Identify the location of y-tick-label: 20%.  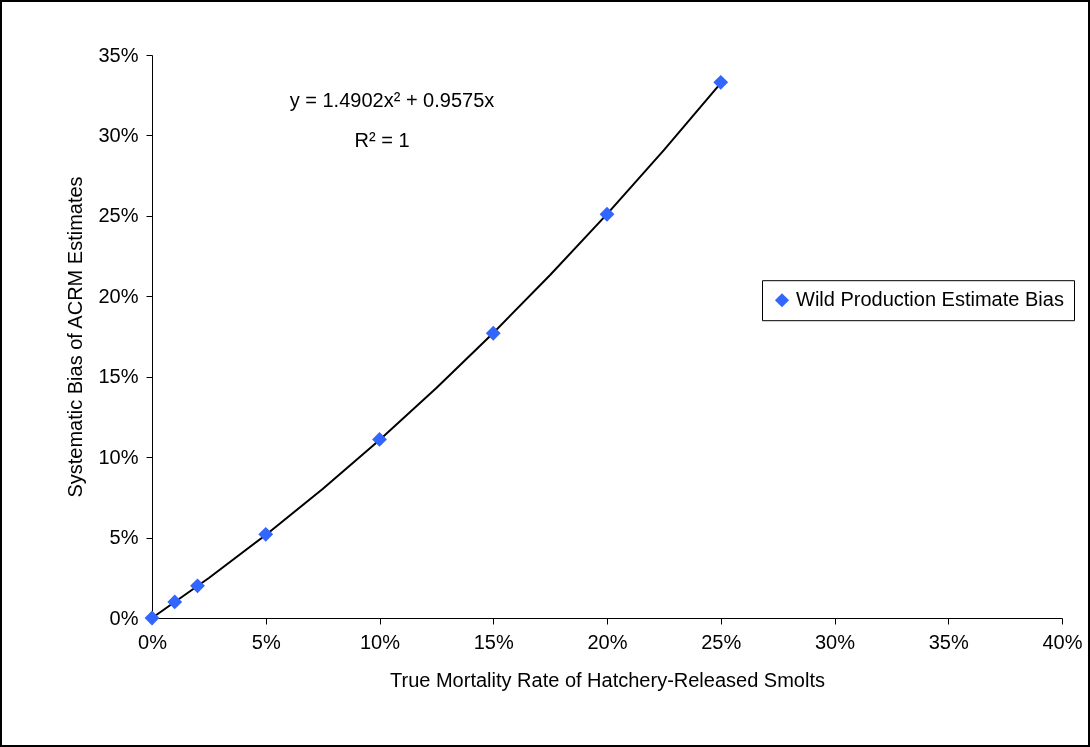
(118, 295).